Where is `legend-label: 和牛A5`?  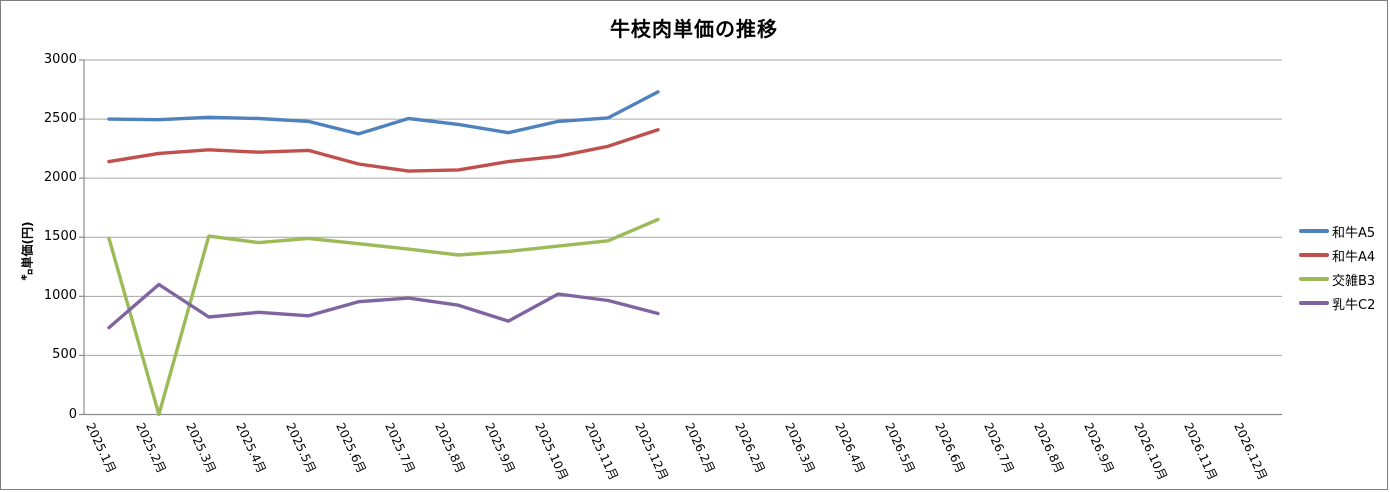 legend-label: 和牛A5 is located at coordinates (1354, 233).